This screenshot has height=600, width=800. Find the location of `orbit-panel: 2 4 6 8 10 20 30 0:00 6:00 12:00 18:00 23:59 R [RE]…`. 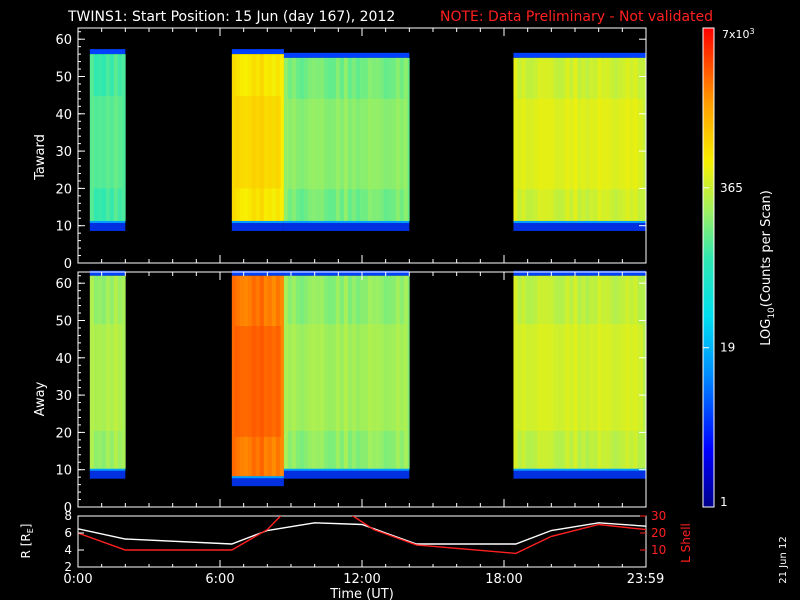

orbit-panel: 2 4 6 8 10 20 30 0:00 6:00 12:00 18:00 23:59 R [RE]… is located at coordinates (356, 554).